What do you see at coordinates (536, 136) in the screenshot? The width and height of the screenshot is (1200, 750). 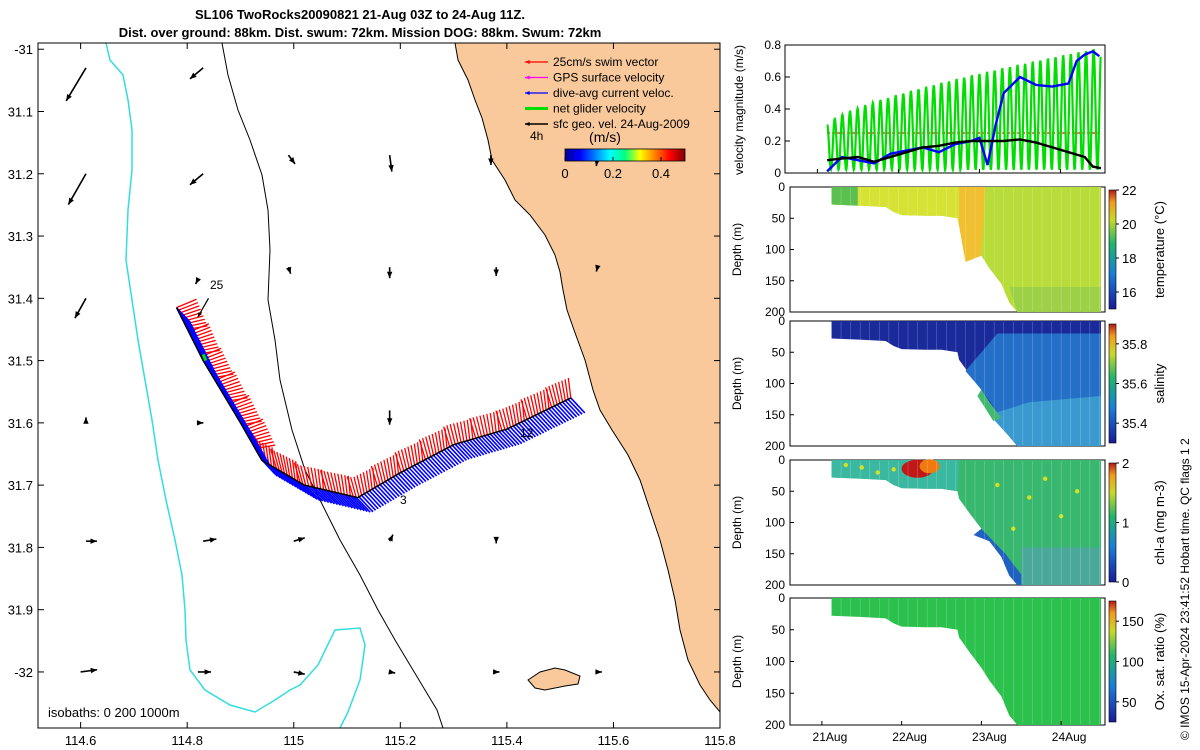 I see `annotation-4h: 4h` at bounding box center [536, 136].